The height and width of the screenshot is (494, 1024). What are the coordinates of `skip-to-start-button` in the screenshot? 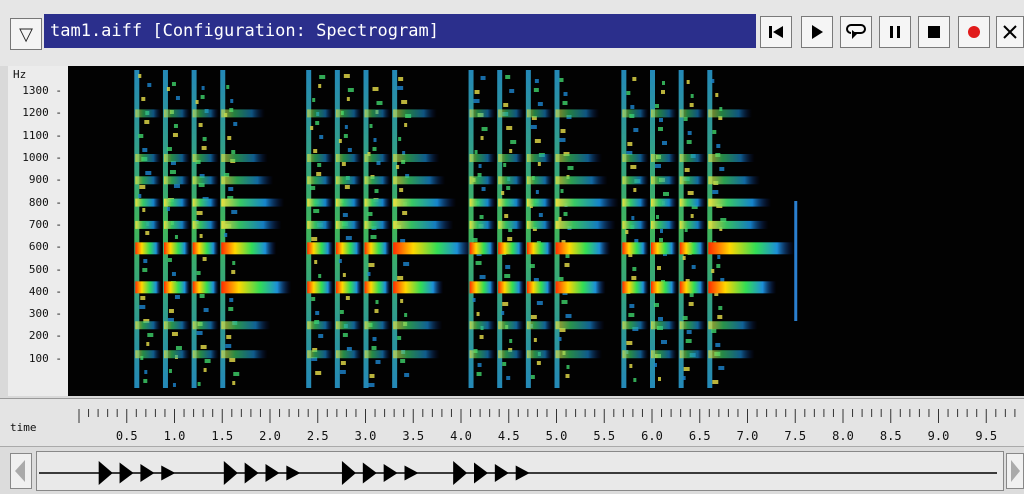 It's located at (776, 32).